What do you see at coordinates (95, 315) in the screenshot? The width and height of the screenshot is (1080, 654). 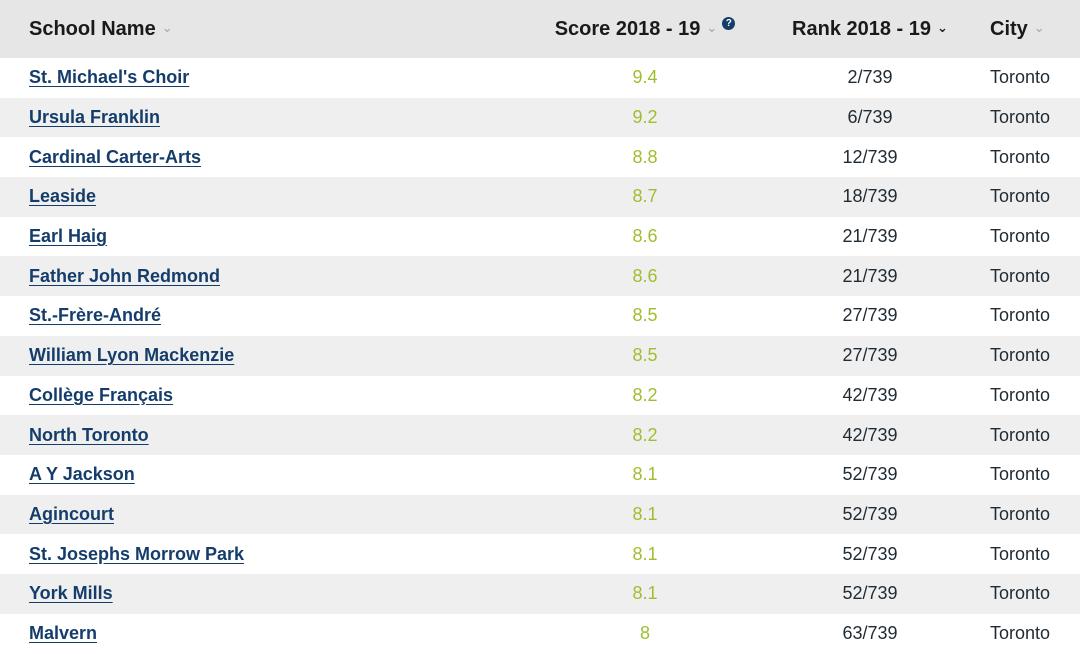 I see `school-link: St.-Frère-André` at bounding box center [95, 315].